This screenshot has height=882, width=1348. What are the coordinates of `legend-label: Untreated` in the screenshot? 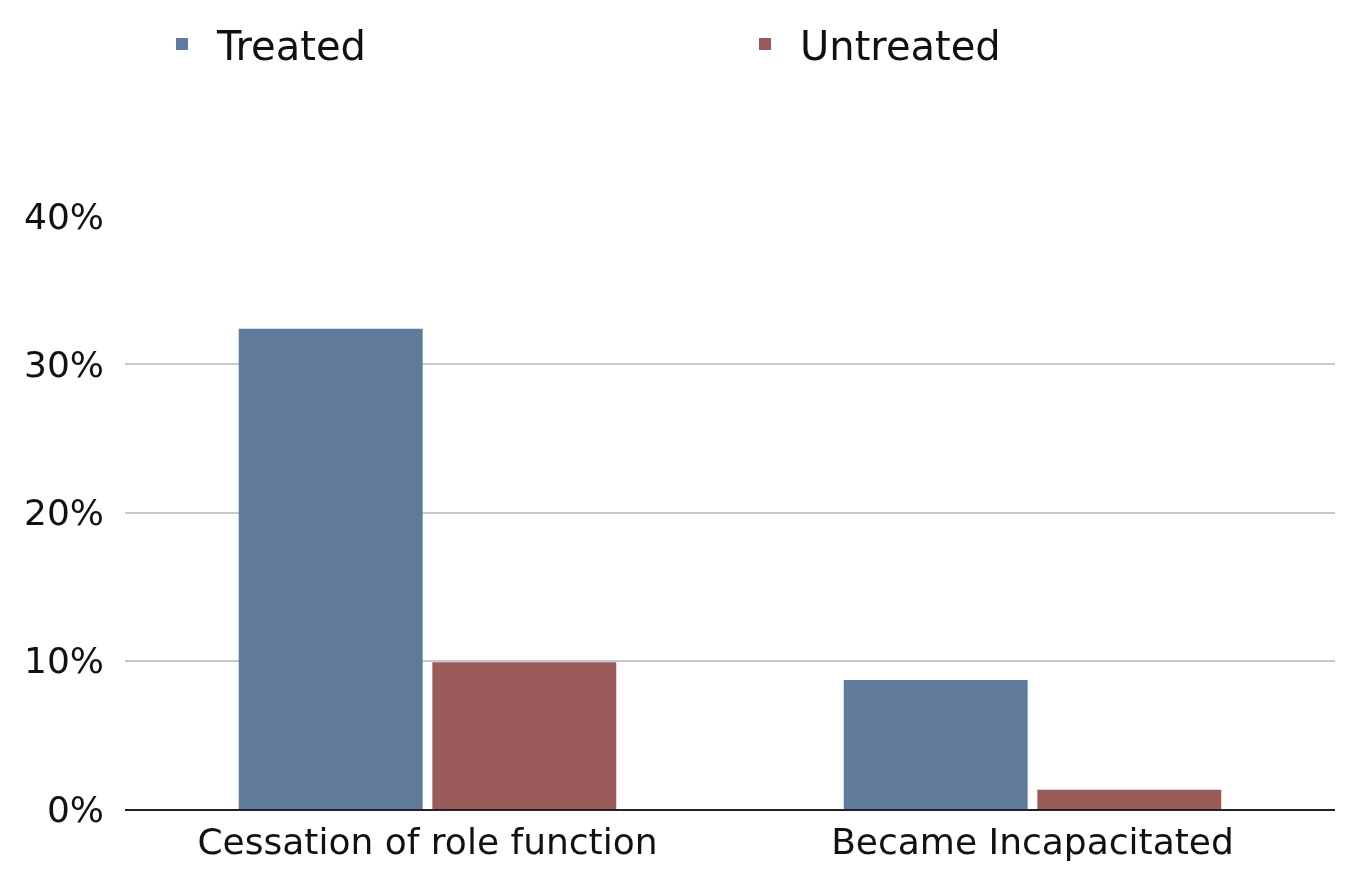 It's located at (900, 45).